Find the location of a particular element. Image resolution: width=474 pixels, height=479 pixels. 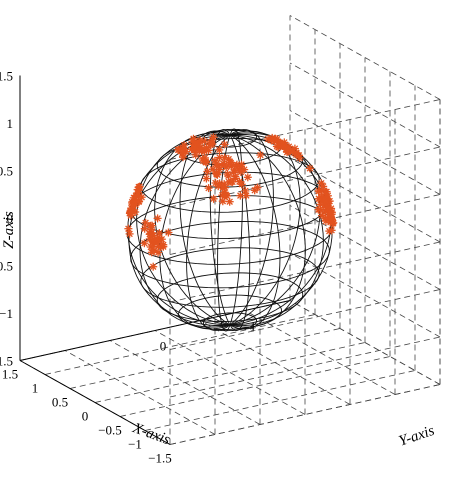

z-tick-label: 0.5 is located at coordinates (6, 171).